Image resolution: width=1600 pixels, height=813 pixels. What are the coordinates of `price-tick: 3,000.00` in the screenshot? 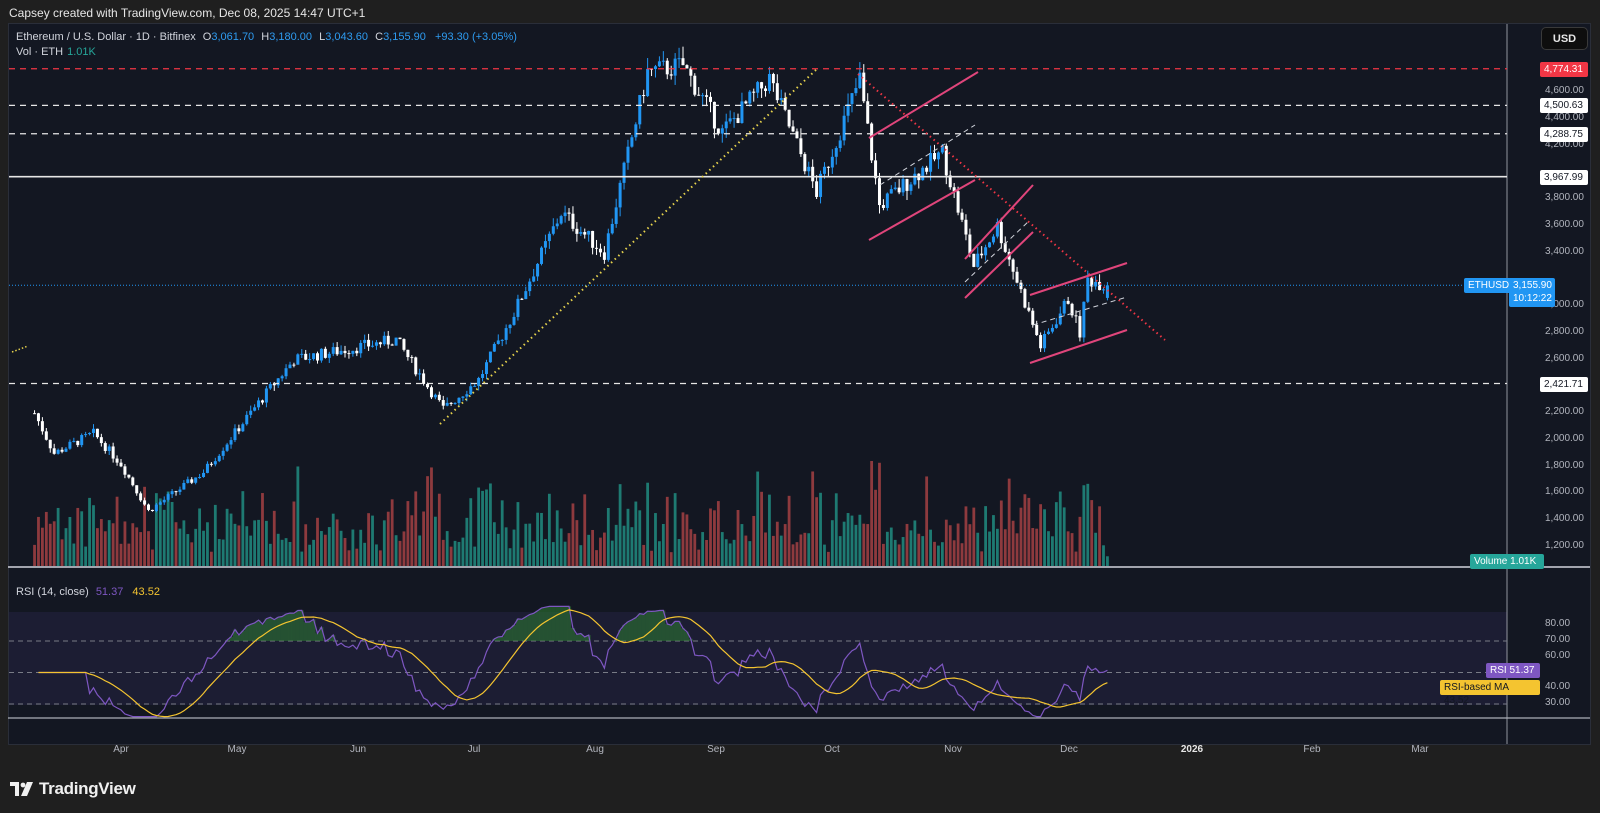 It's located at (1564, 305).